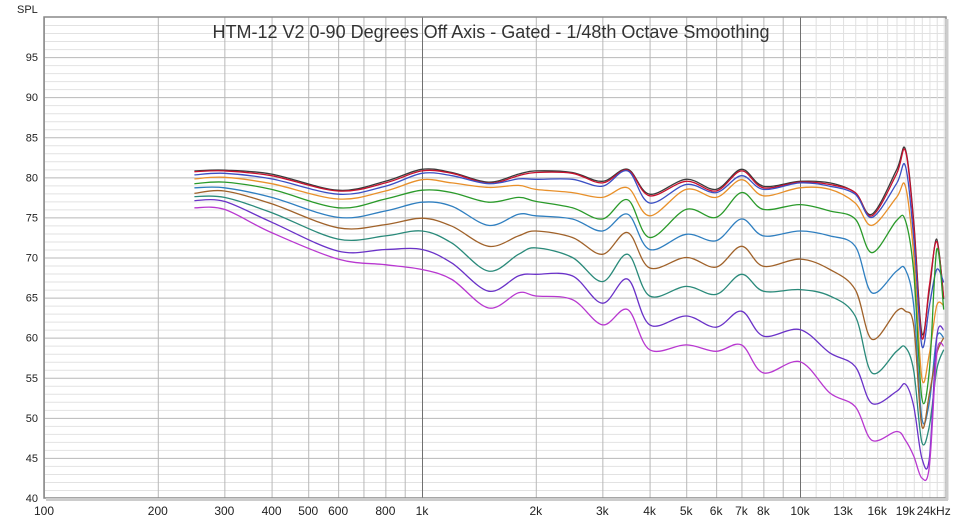 This screenshot has height=522, width=967. Describe the element at coordinates (27, 10) in the screenshot. I see `y-axis-label: SPL` at that location.